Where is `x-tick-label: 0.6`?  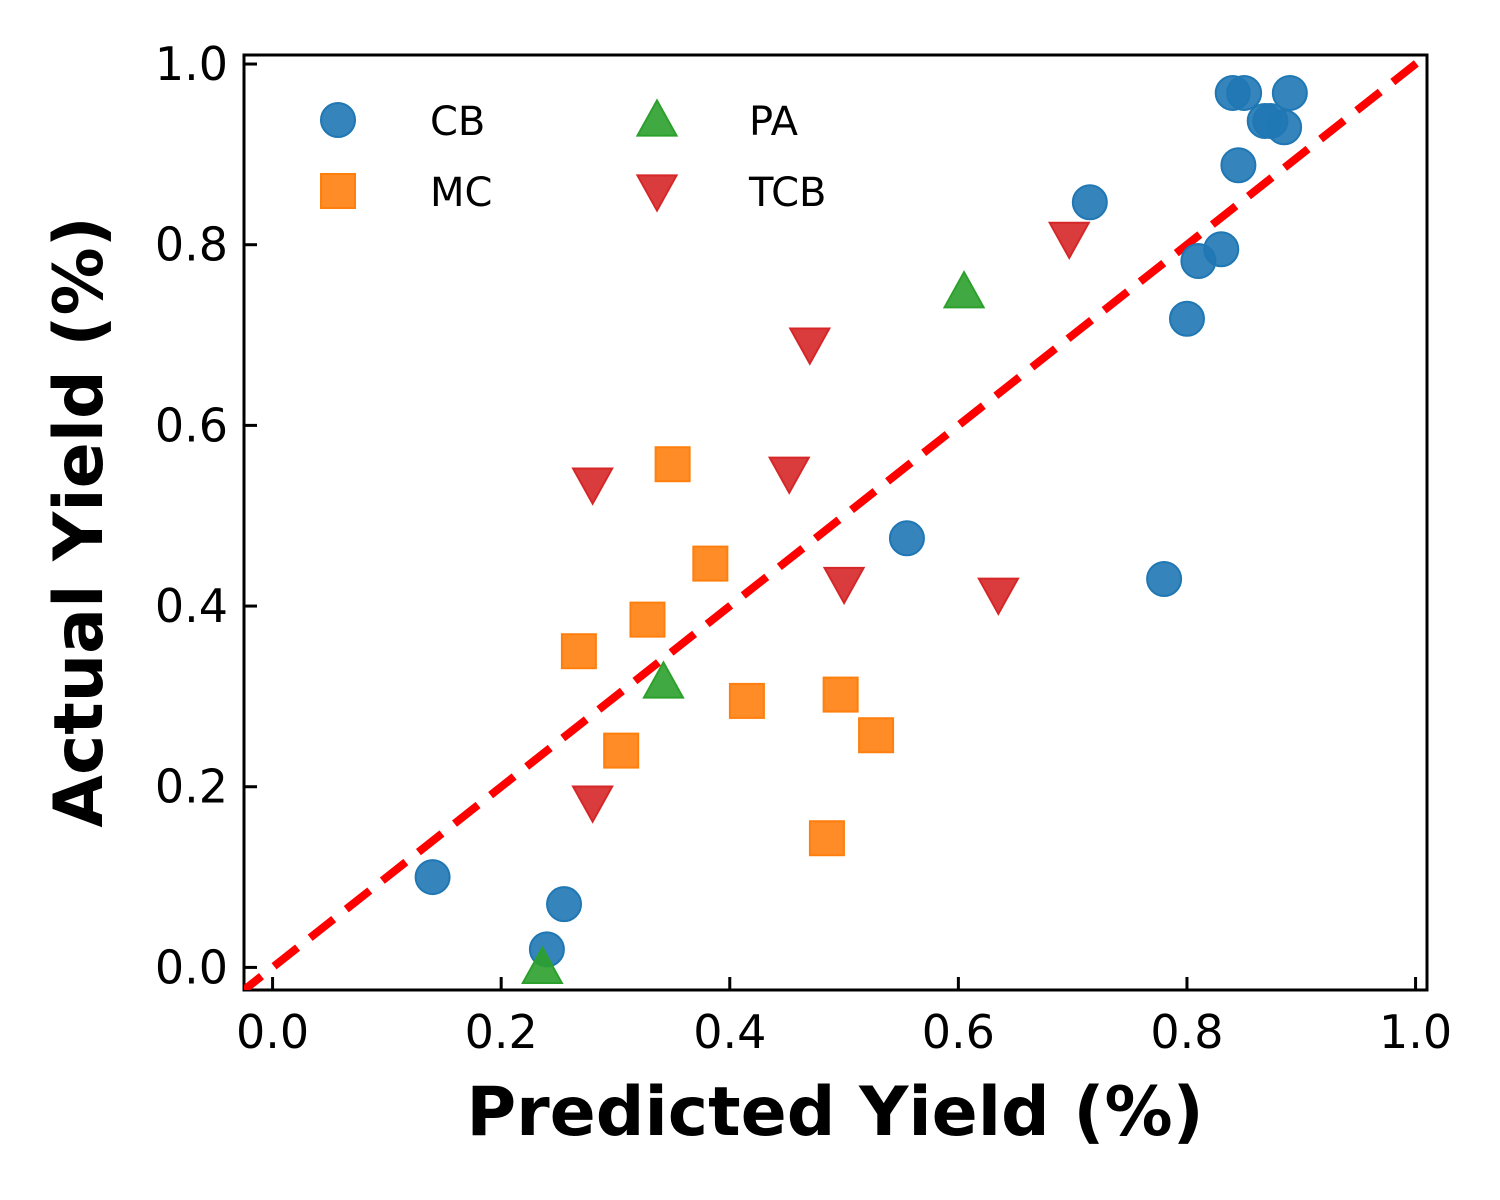
x-tick-label: 0.6 is located at coordinates (958, 1032).